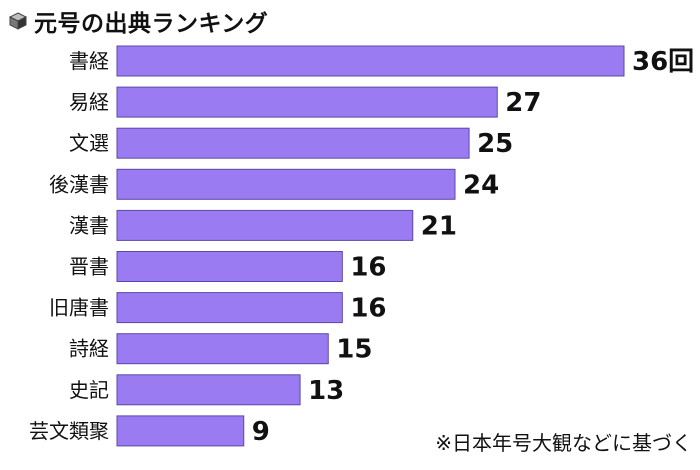 The height and width of the screenshot is (470, 700). What do you see at coordinates (89, 225) in the screenshot?
I see `category-label: 漢書` at bounding box center [89, 225].